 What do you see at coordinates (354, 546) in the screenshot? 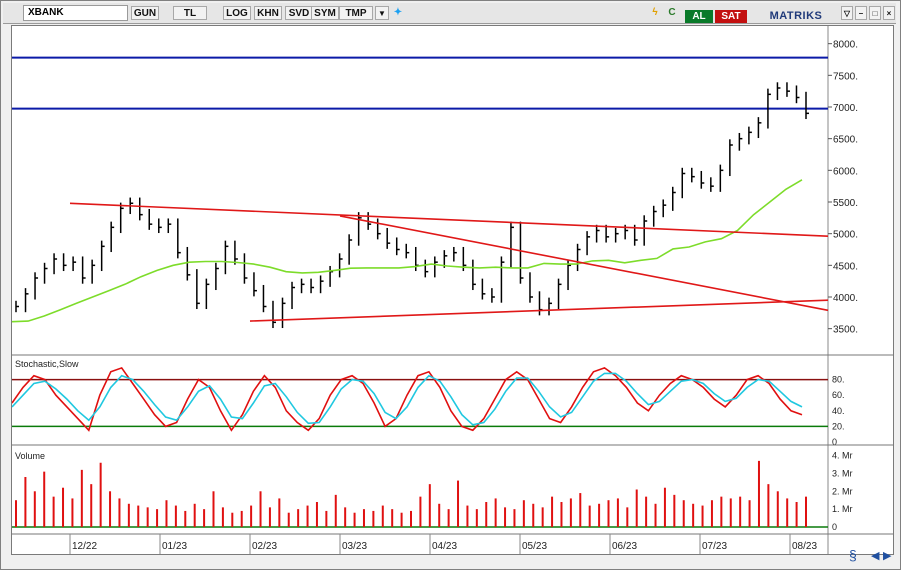
I see `x-tick-label: 03/23` at bounding box center [354, 546].